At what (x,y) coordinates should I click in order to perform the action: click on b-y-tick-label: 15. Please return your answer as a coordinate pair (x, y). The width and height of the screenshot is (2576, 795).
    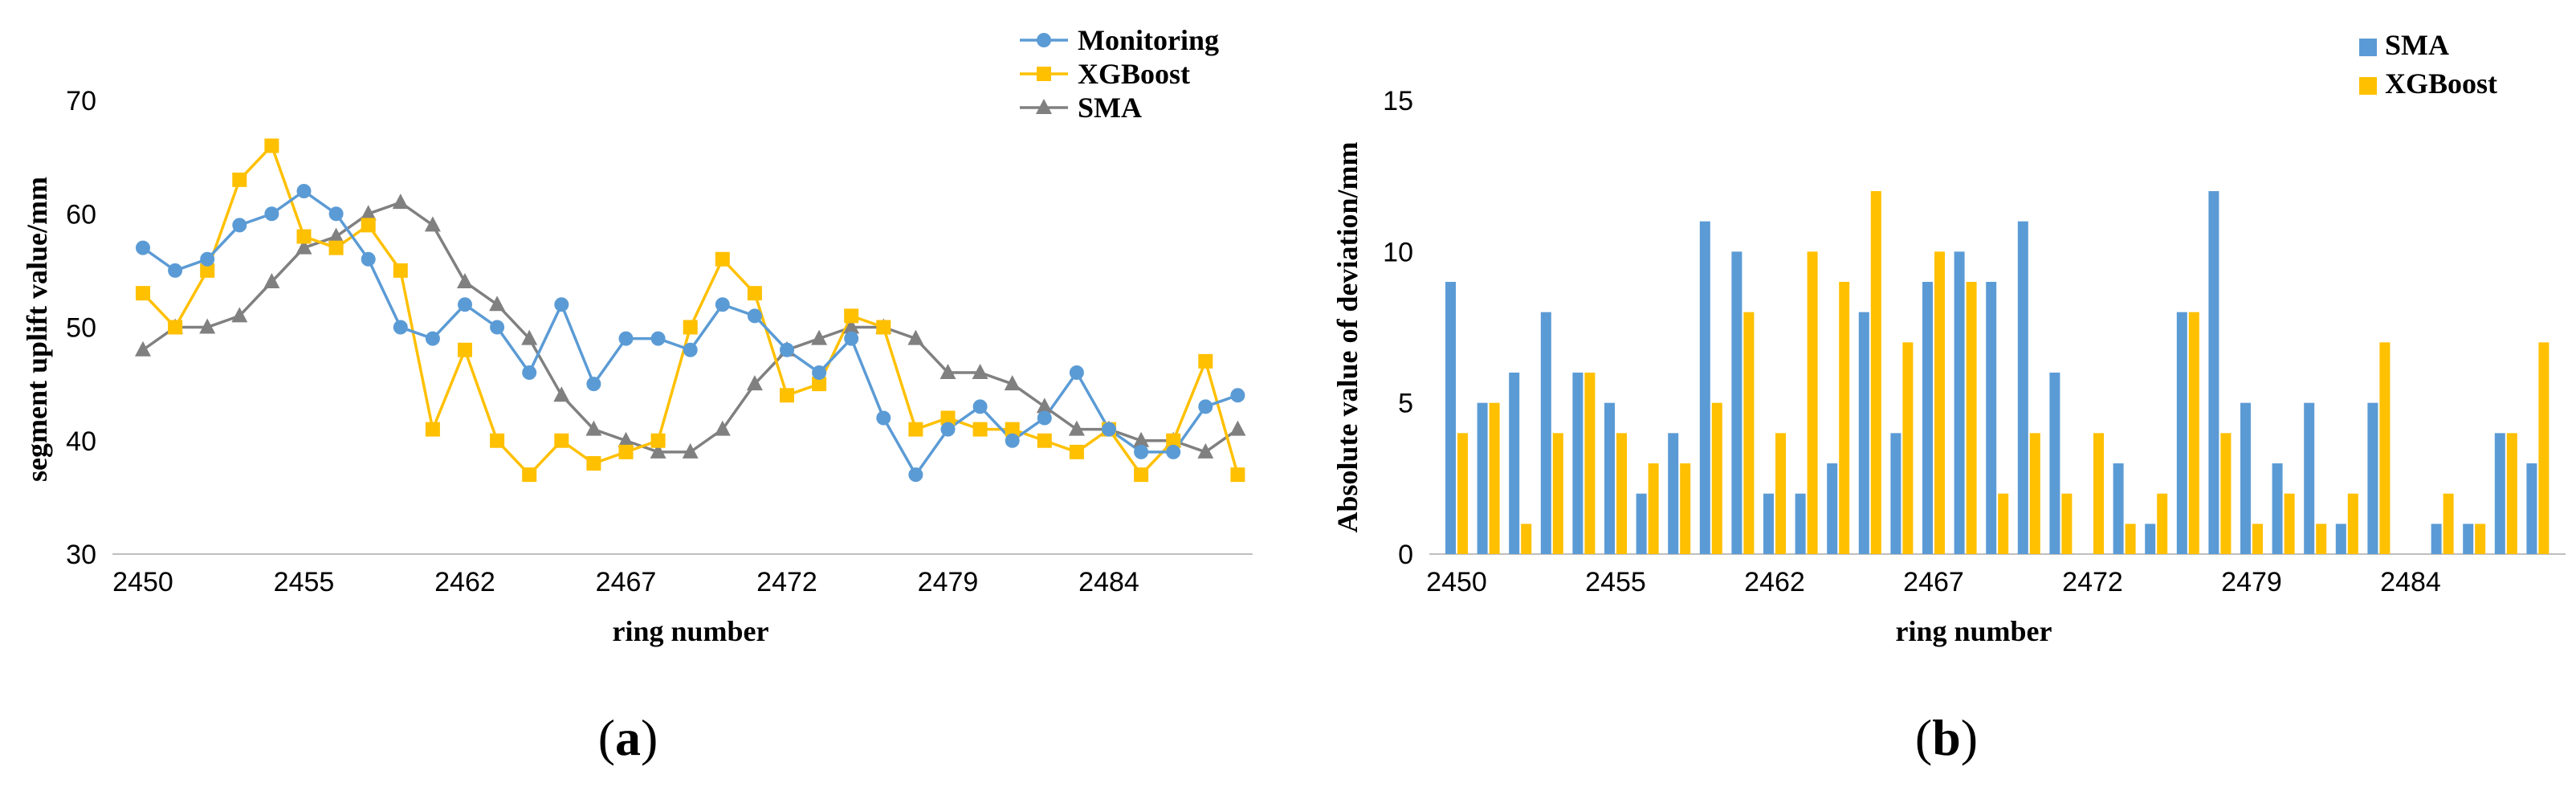
    Looking at the image, I should click on (1398, 101).